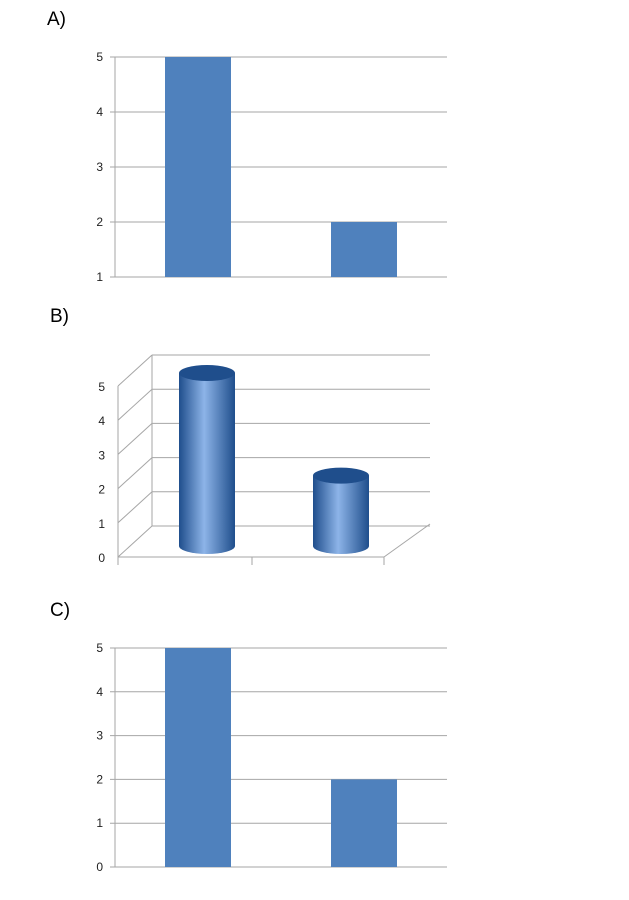 The width and height of the screenshot is (629, 900). I want to click on y-tick-label-0: 1, so click(99, 277).